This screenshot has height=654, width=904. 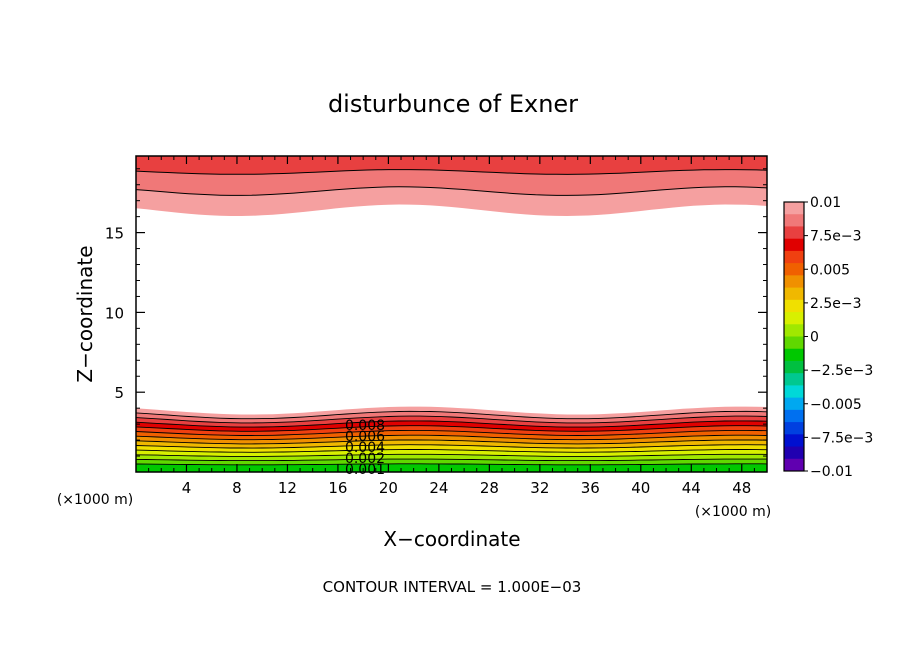 I want to click on contour-interval-note: CONTOUR INTERVAL = 1.000E−03, so click(x=452, y=587).